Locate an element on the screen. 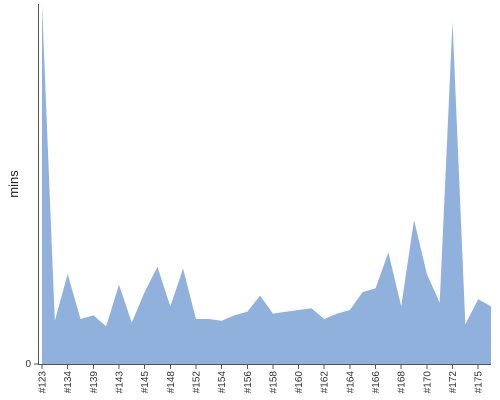  x-tick-label: #168 is located at coordinates (402, 382).